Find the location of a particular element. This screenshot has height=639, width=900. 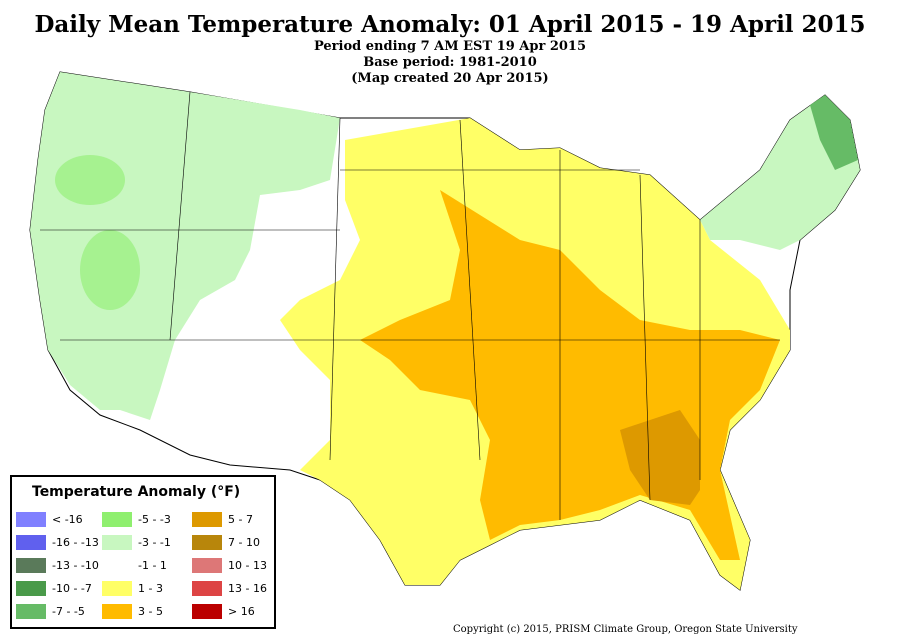

legend-label: < -16 is located at coordinates (67, 519).